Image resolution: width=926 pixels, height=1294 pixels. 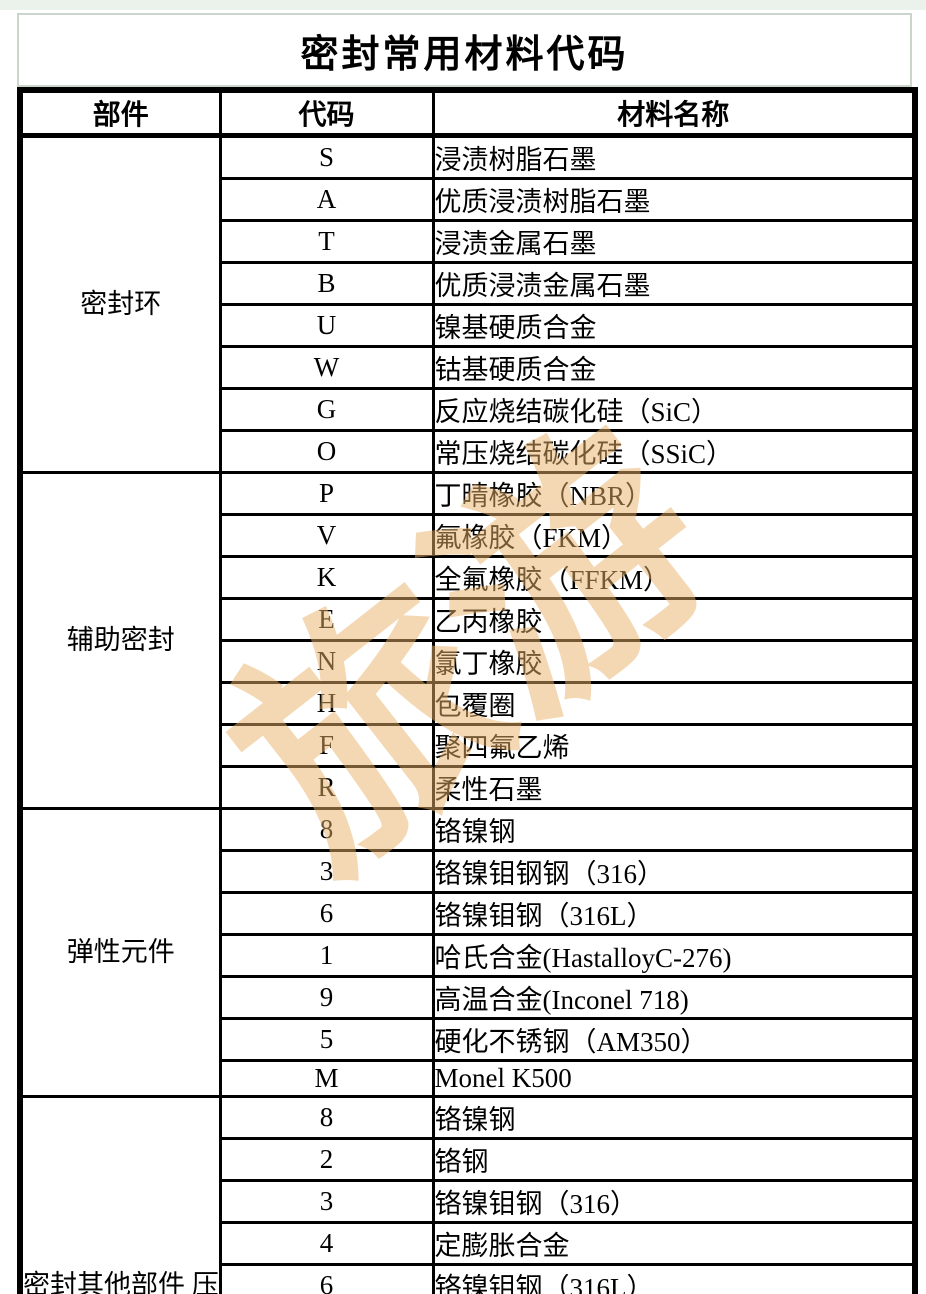 I want to click on table-row: V 氟橡胶（FKM）, so click(x=468, y=535).